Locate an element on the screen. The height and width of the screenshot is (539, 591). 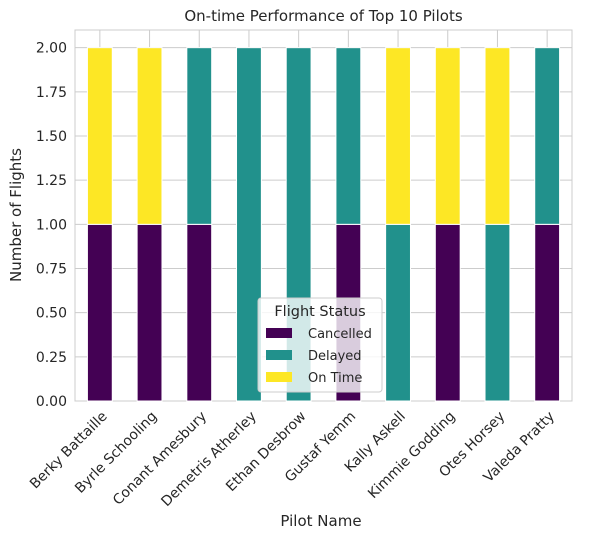
y-tick-label: 1.25 is located at coordinates (51, 181).